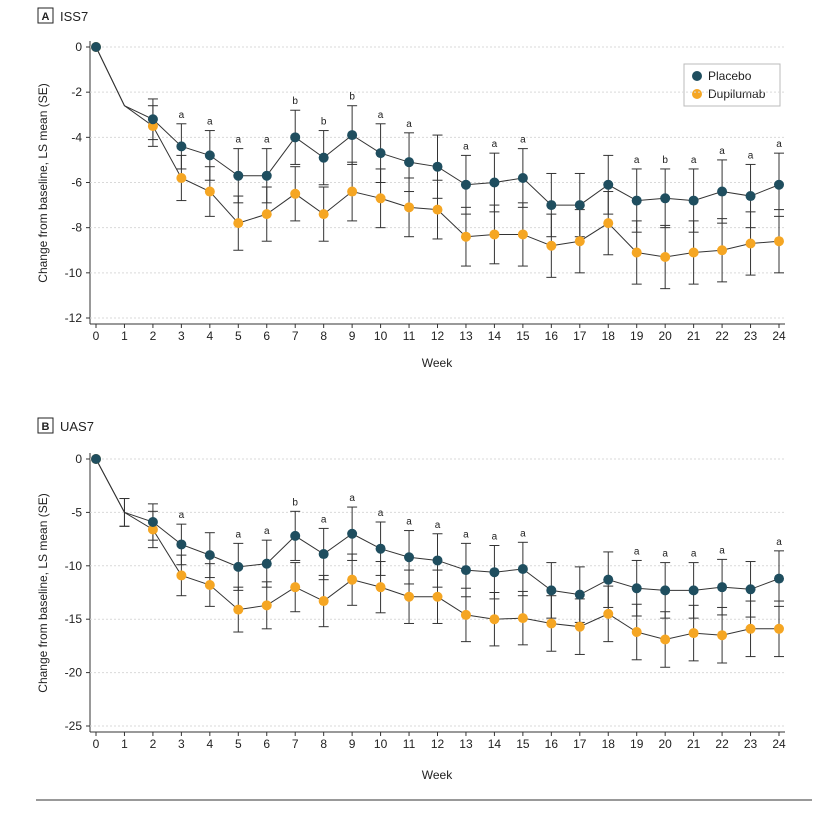 This screenshot has height=818, width=831. Describe the element at coordinates (495, 336) in the screenshot. I see `panel-a-x-tick-label: 14` at that location.